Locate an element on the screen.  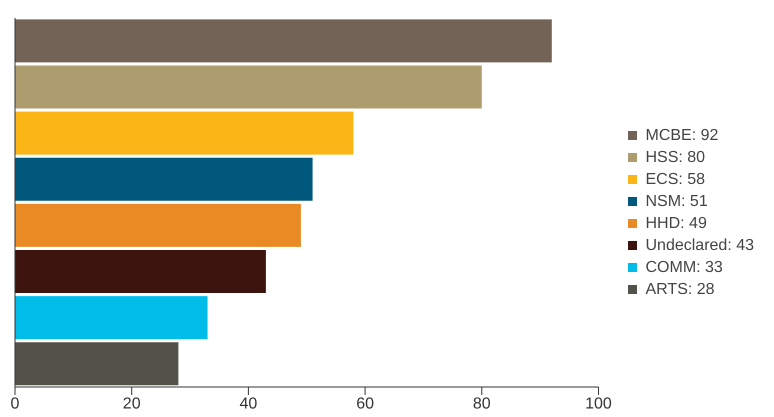
legend-label: HHD: 49 is located at coordinates (676, 223).